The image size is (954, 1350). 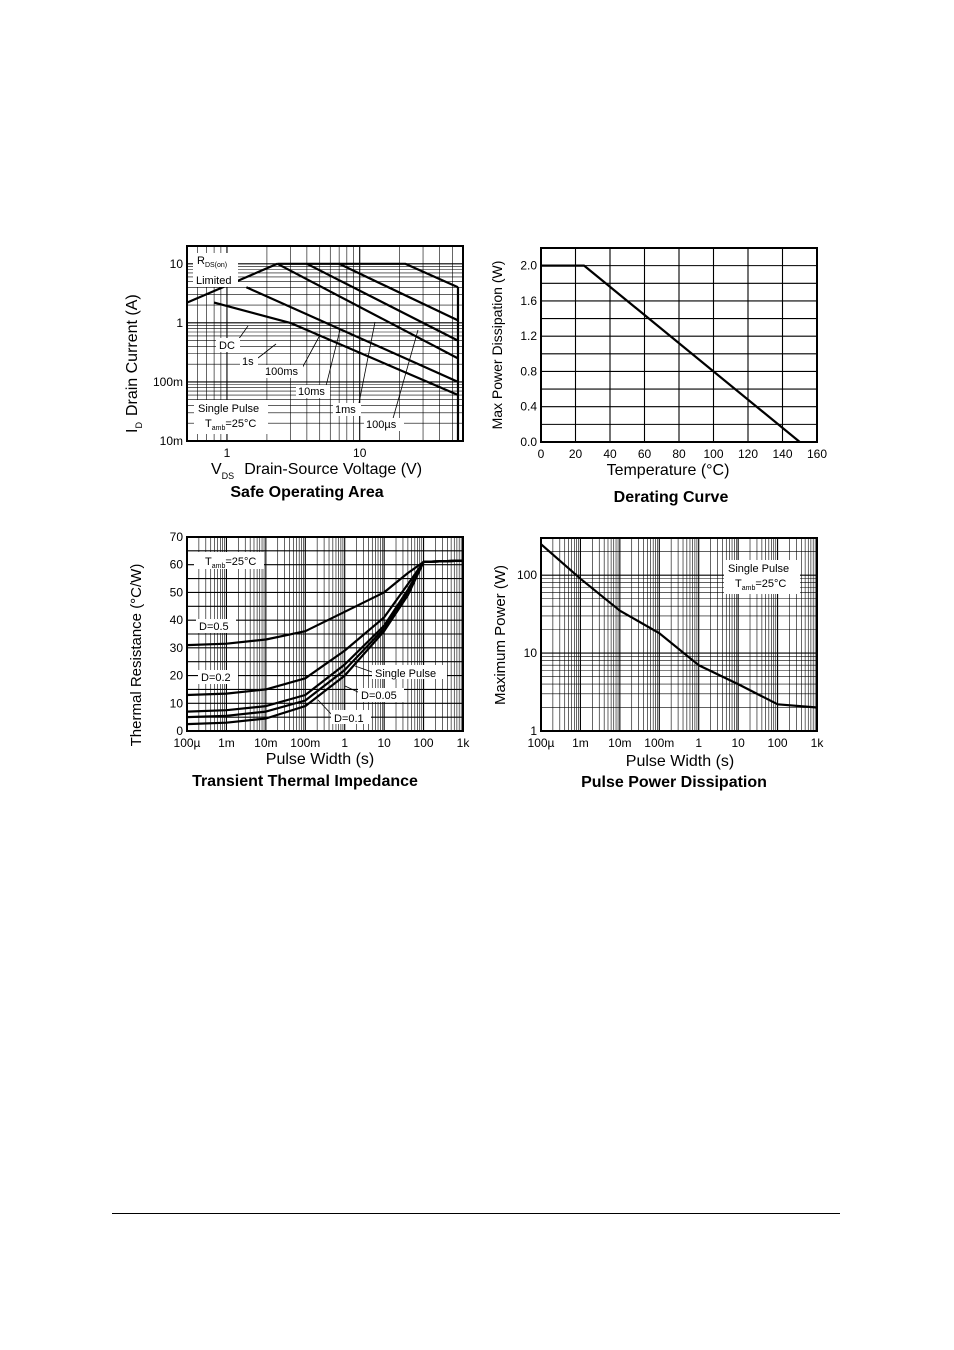 I want to click on thermal-x-label: Pulse Width (s), so click(x=320, y=759).